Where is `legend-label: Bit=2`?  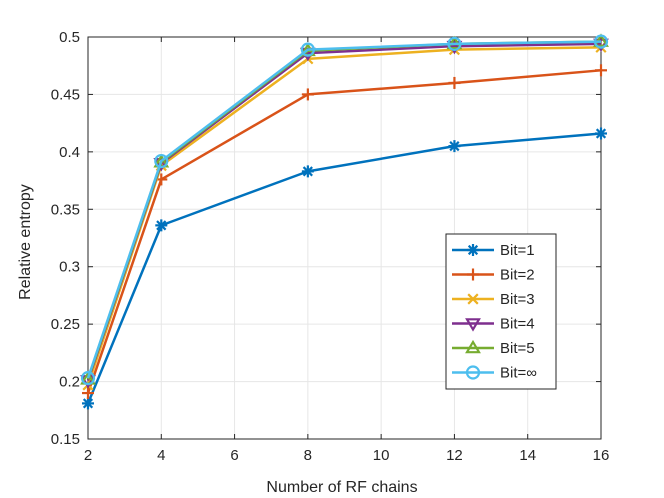 legend-label: Bit=2 is located at coordinates (517, 275).